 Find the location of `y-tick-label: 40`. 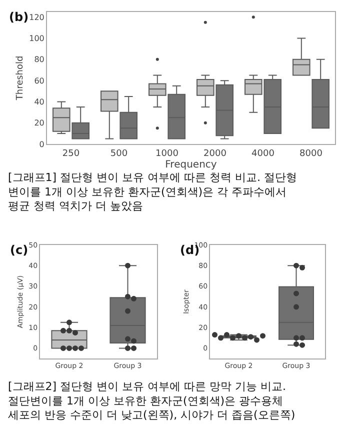

y-tick-label: 40 is located at coordinates (39, 102).